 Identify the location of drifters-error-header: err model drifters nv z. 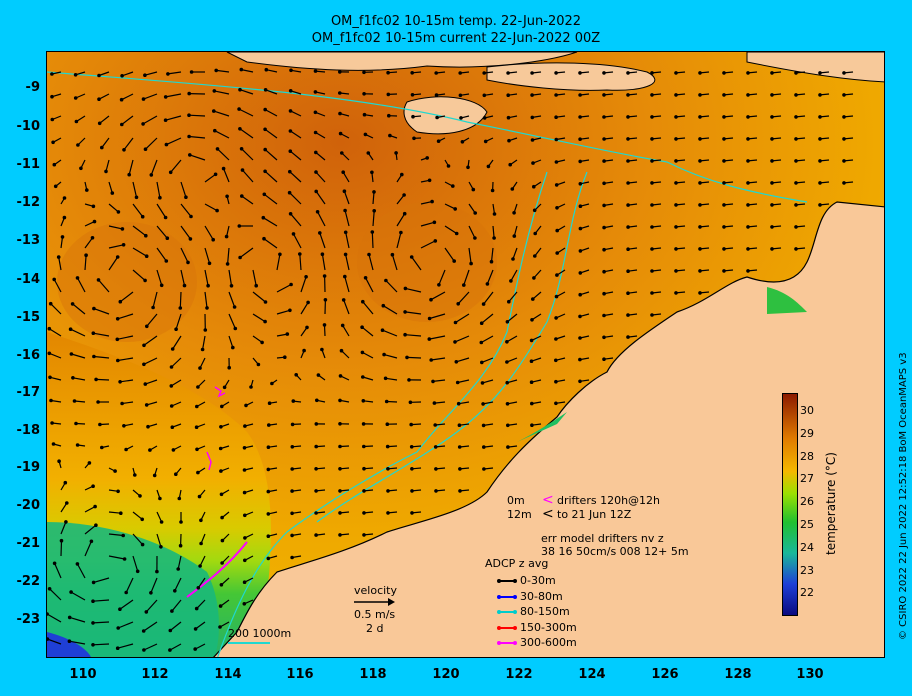
(602, 538).